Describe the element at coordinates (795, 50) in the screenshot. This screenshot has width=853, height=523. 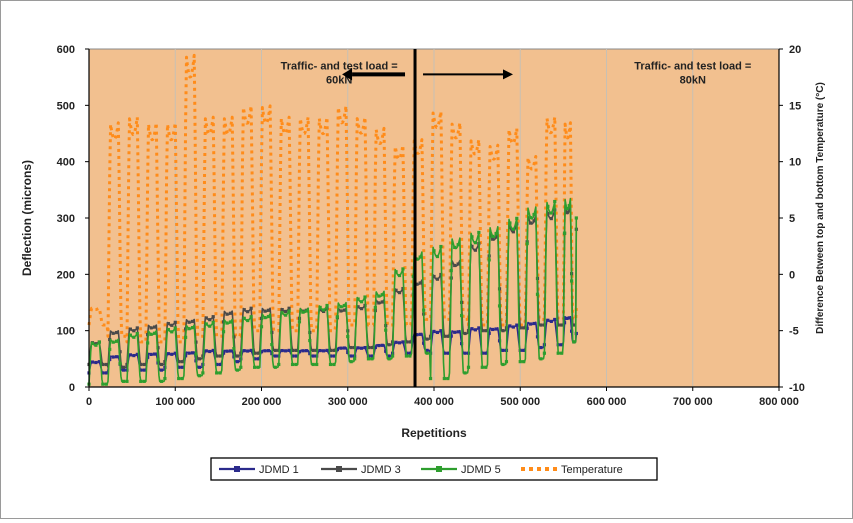
I see `y2-tick-label-6: 20` at that location.